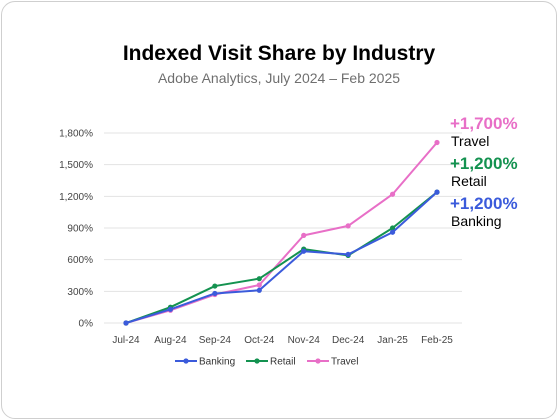 Image resolution: width=558 pixels, height=420 pixels. What do you see at coordinates (392, 340) in the screenshot?
I see `x-tick-label: Jan-25` at bounding box center [392, 340].